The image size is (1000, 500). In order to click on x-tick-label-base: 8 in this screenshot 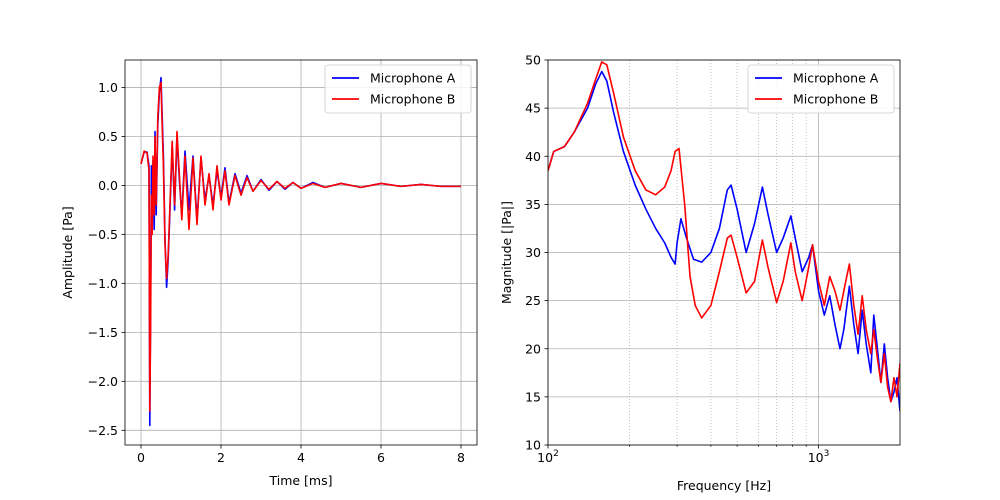, I will do `click(461, 457)`.